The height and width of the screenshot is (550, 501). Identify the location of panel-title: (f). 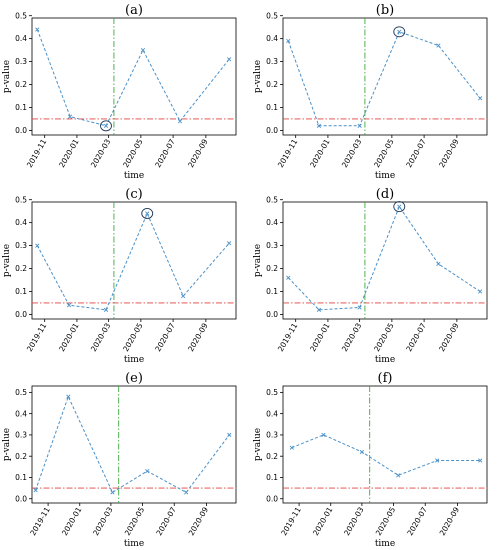
(385, 378).